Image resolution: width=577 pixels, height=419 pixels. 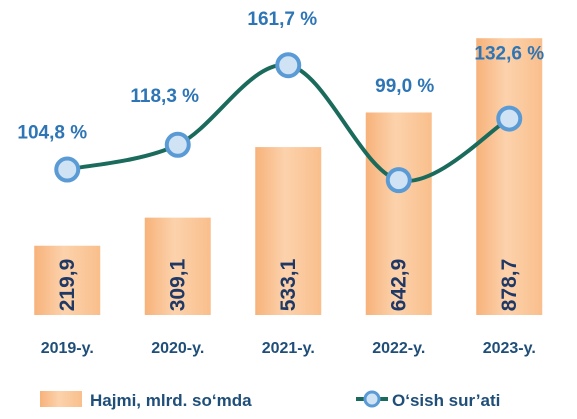 I want to click on line-value-label-1: 118,3 %, so click(x=164, y=96).